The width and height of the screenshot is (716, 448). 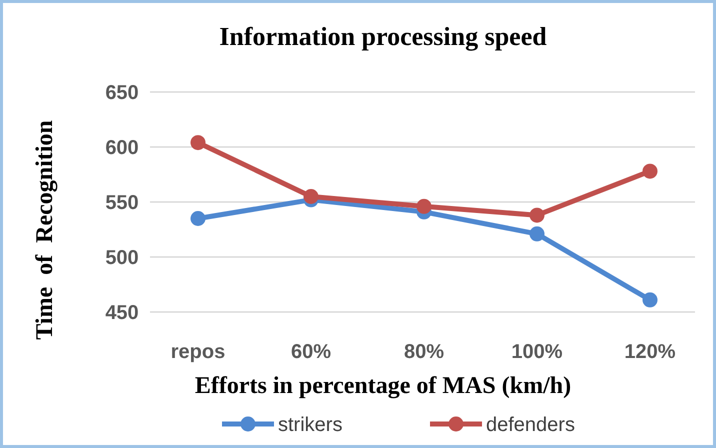 What do you see at coordinates (383, 36) in the screenshot?
I see `chart-title: Information processing speed` at bounding box center [383, 36].